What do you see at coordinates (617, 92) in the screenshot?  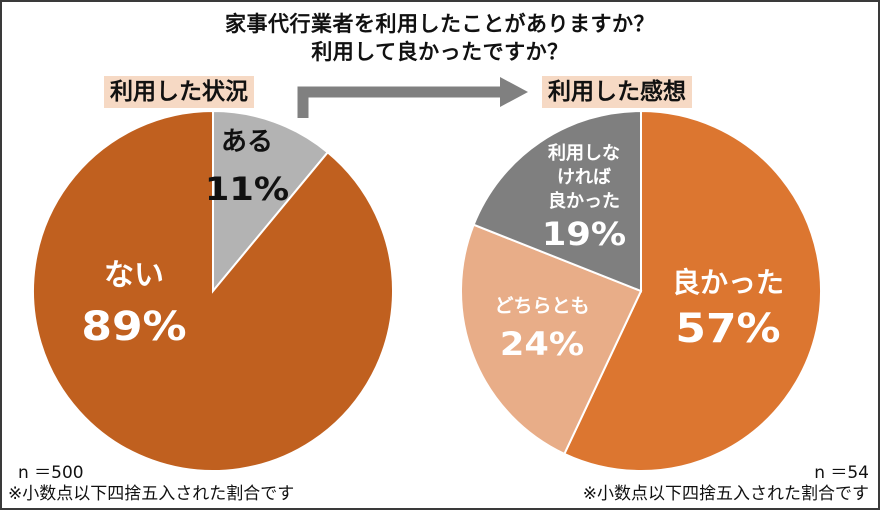 I see `right-section-label: 利用した感想` at bounding box center [617, 92].